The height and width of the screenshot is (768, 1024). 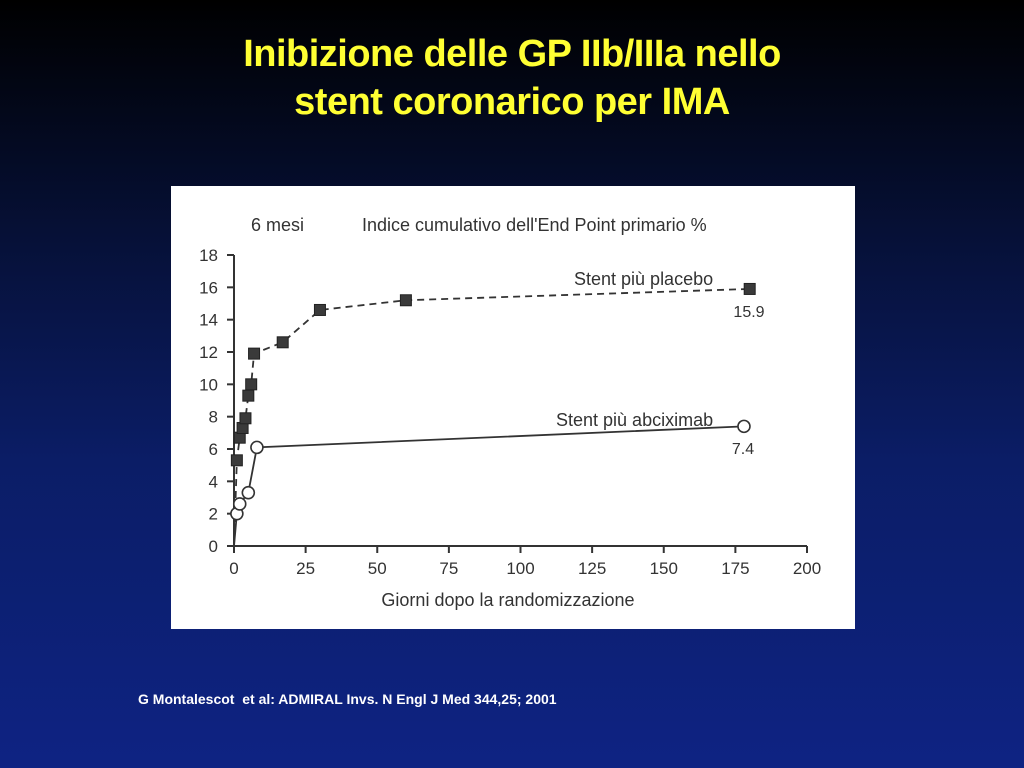 I want to click on y-tick-label-10: 10, so click(x=208, y=384).